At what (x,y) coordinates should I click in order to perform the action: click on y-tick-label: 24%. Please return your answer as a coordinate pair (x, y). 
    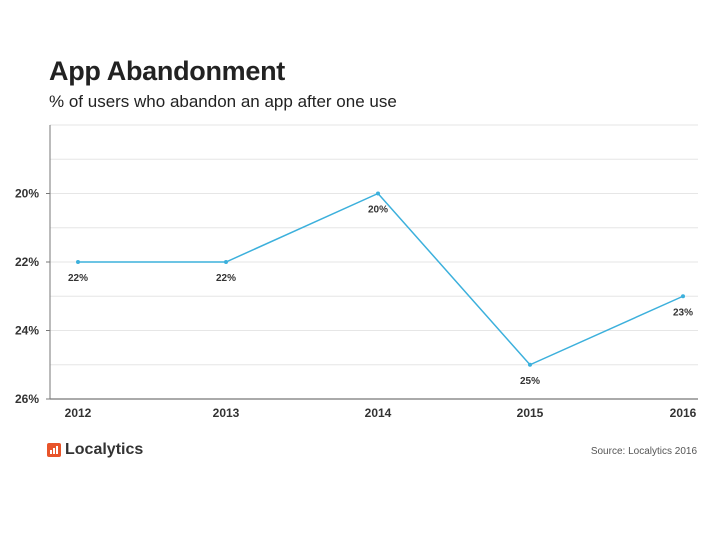
    Looking at the image, I should click on (27, 331).